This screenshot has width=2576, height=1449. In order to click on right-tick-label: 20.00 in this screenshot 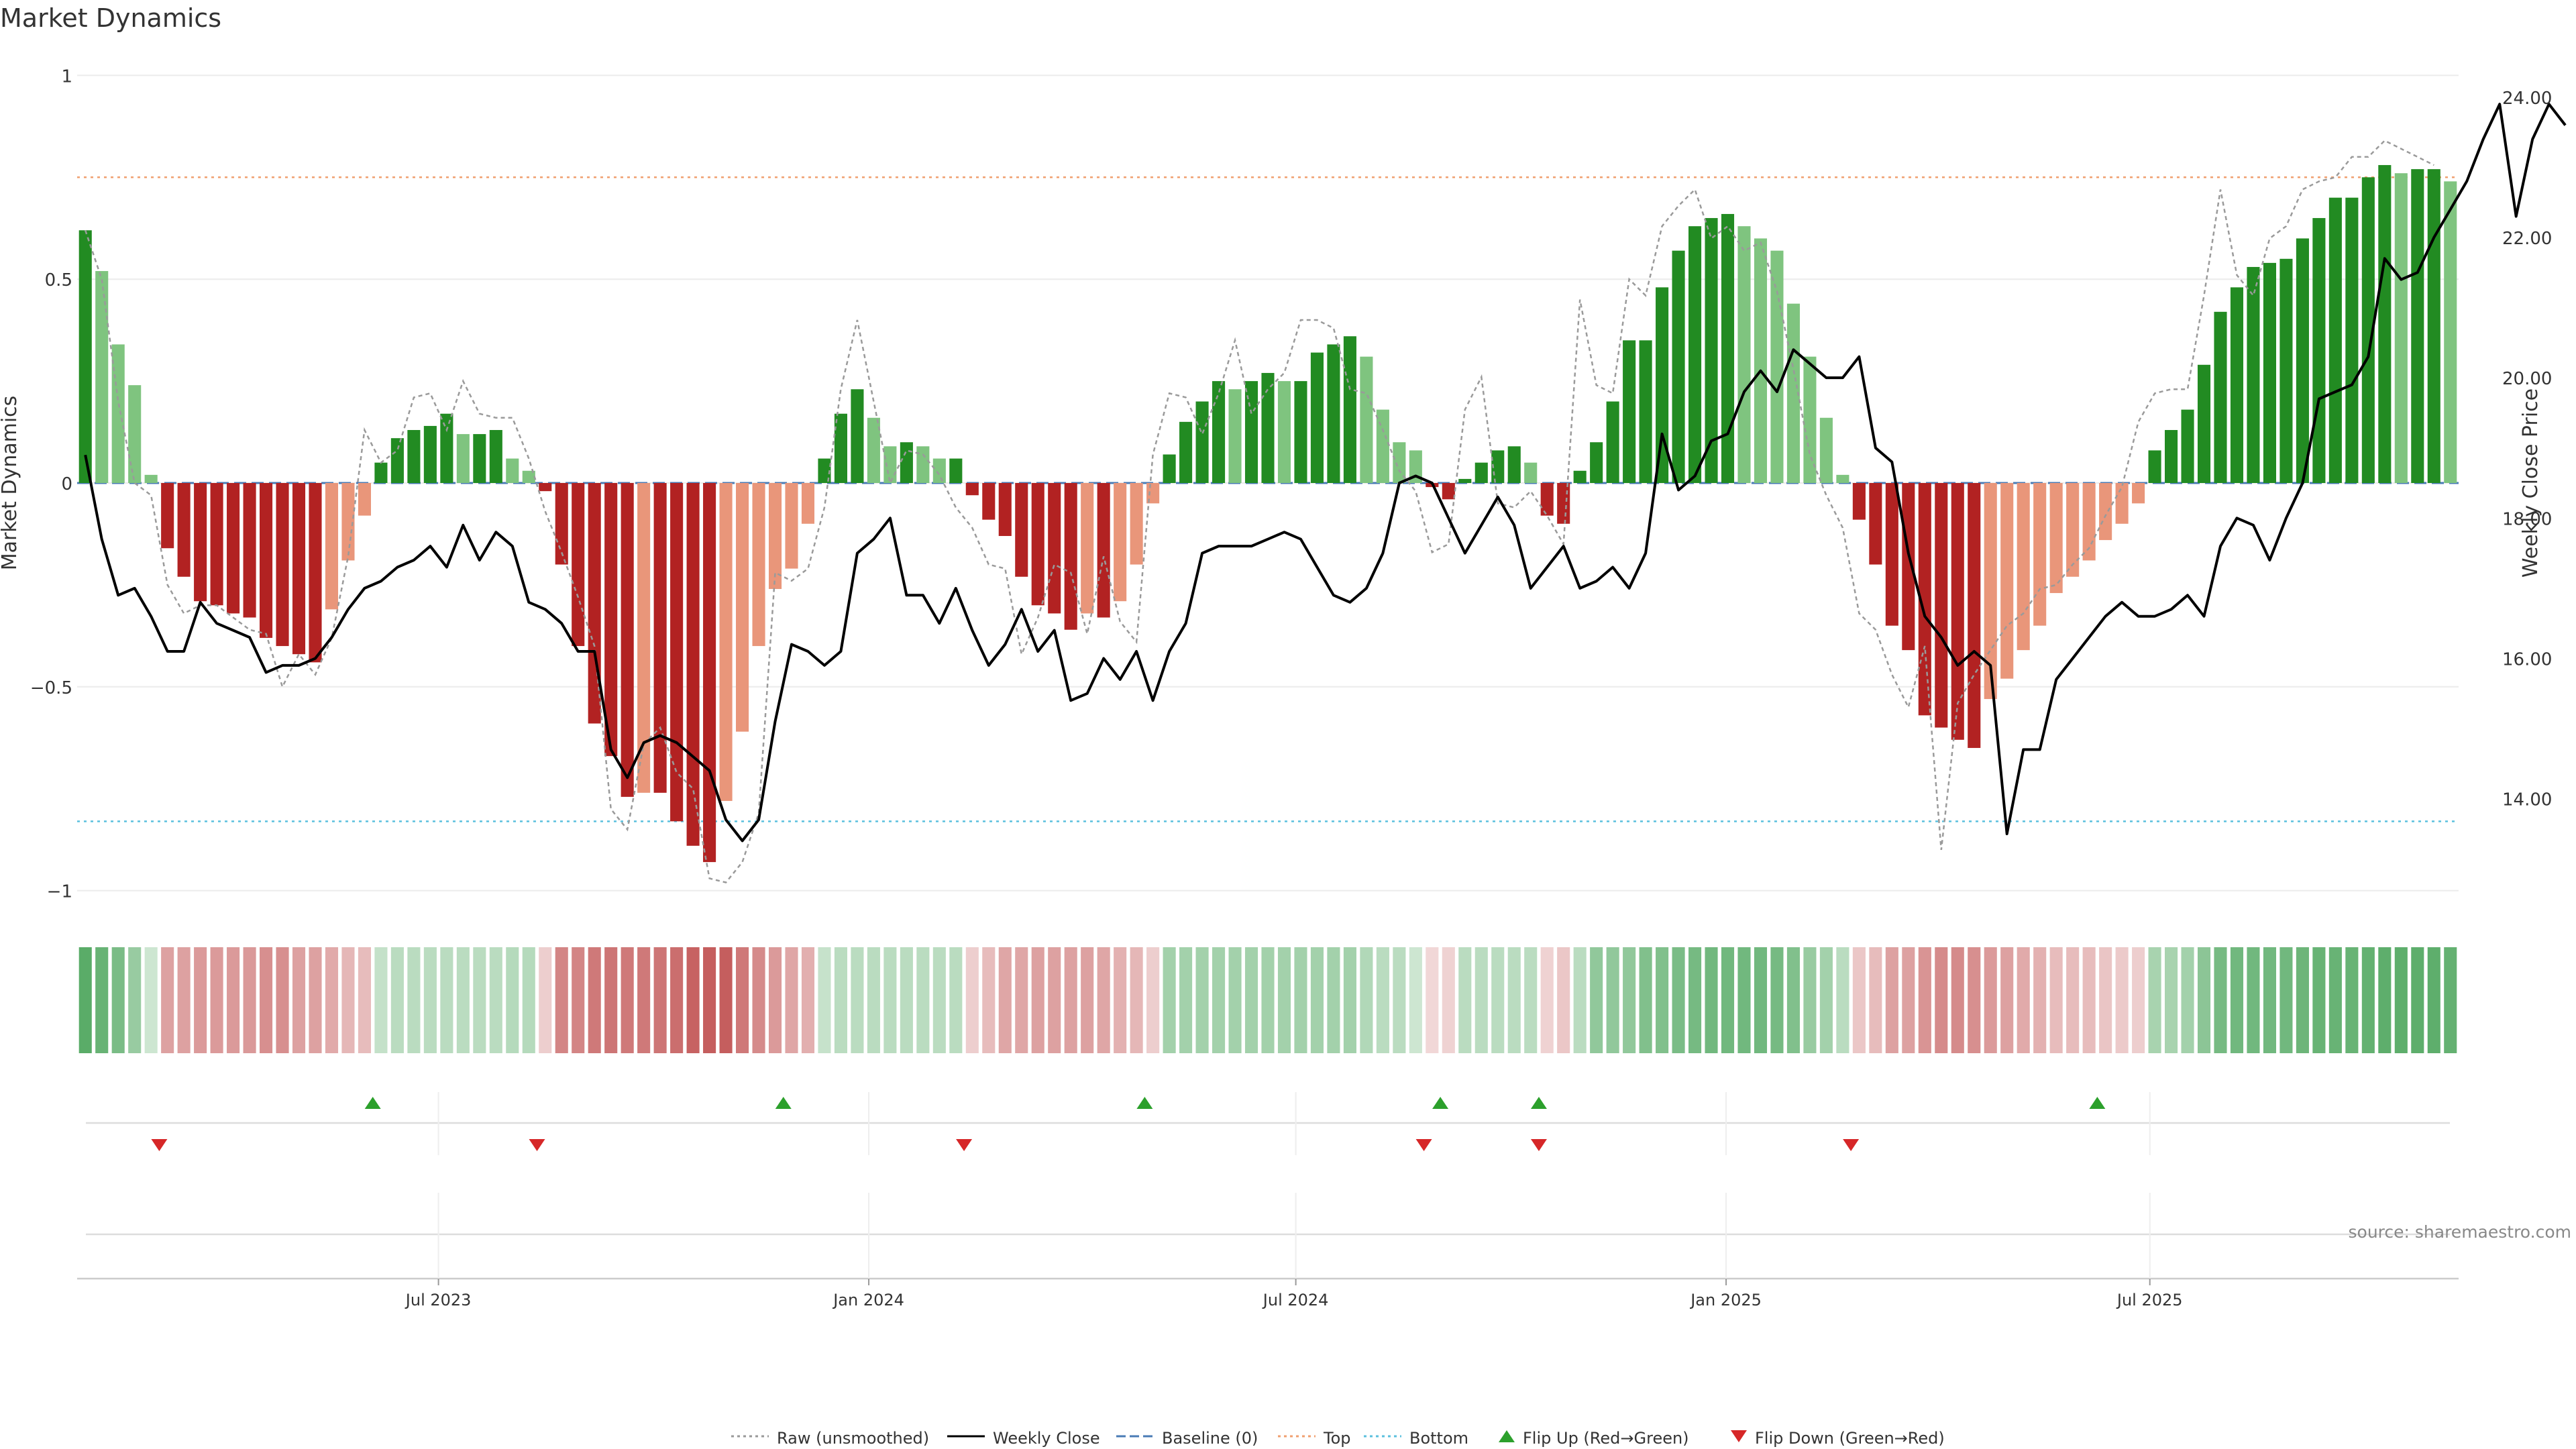, I will do `click(2527, 379)`.